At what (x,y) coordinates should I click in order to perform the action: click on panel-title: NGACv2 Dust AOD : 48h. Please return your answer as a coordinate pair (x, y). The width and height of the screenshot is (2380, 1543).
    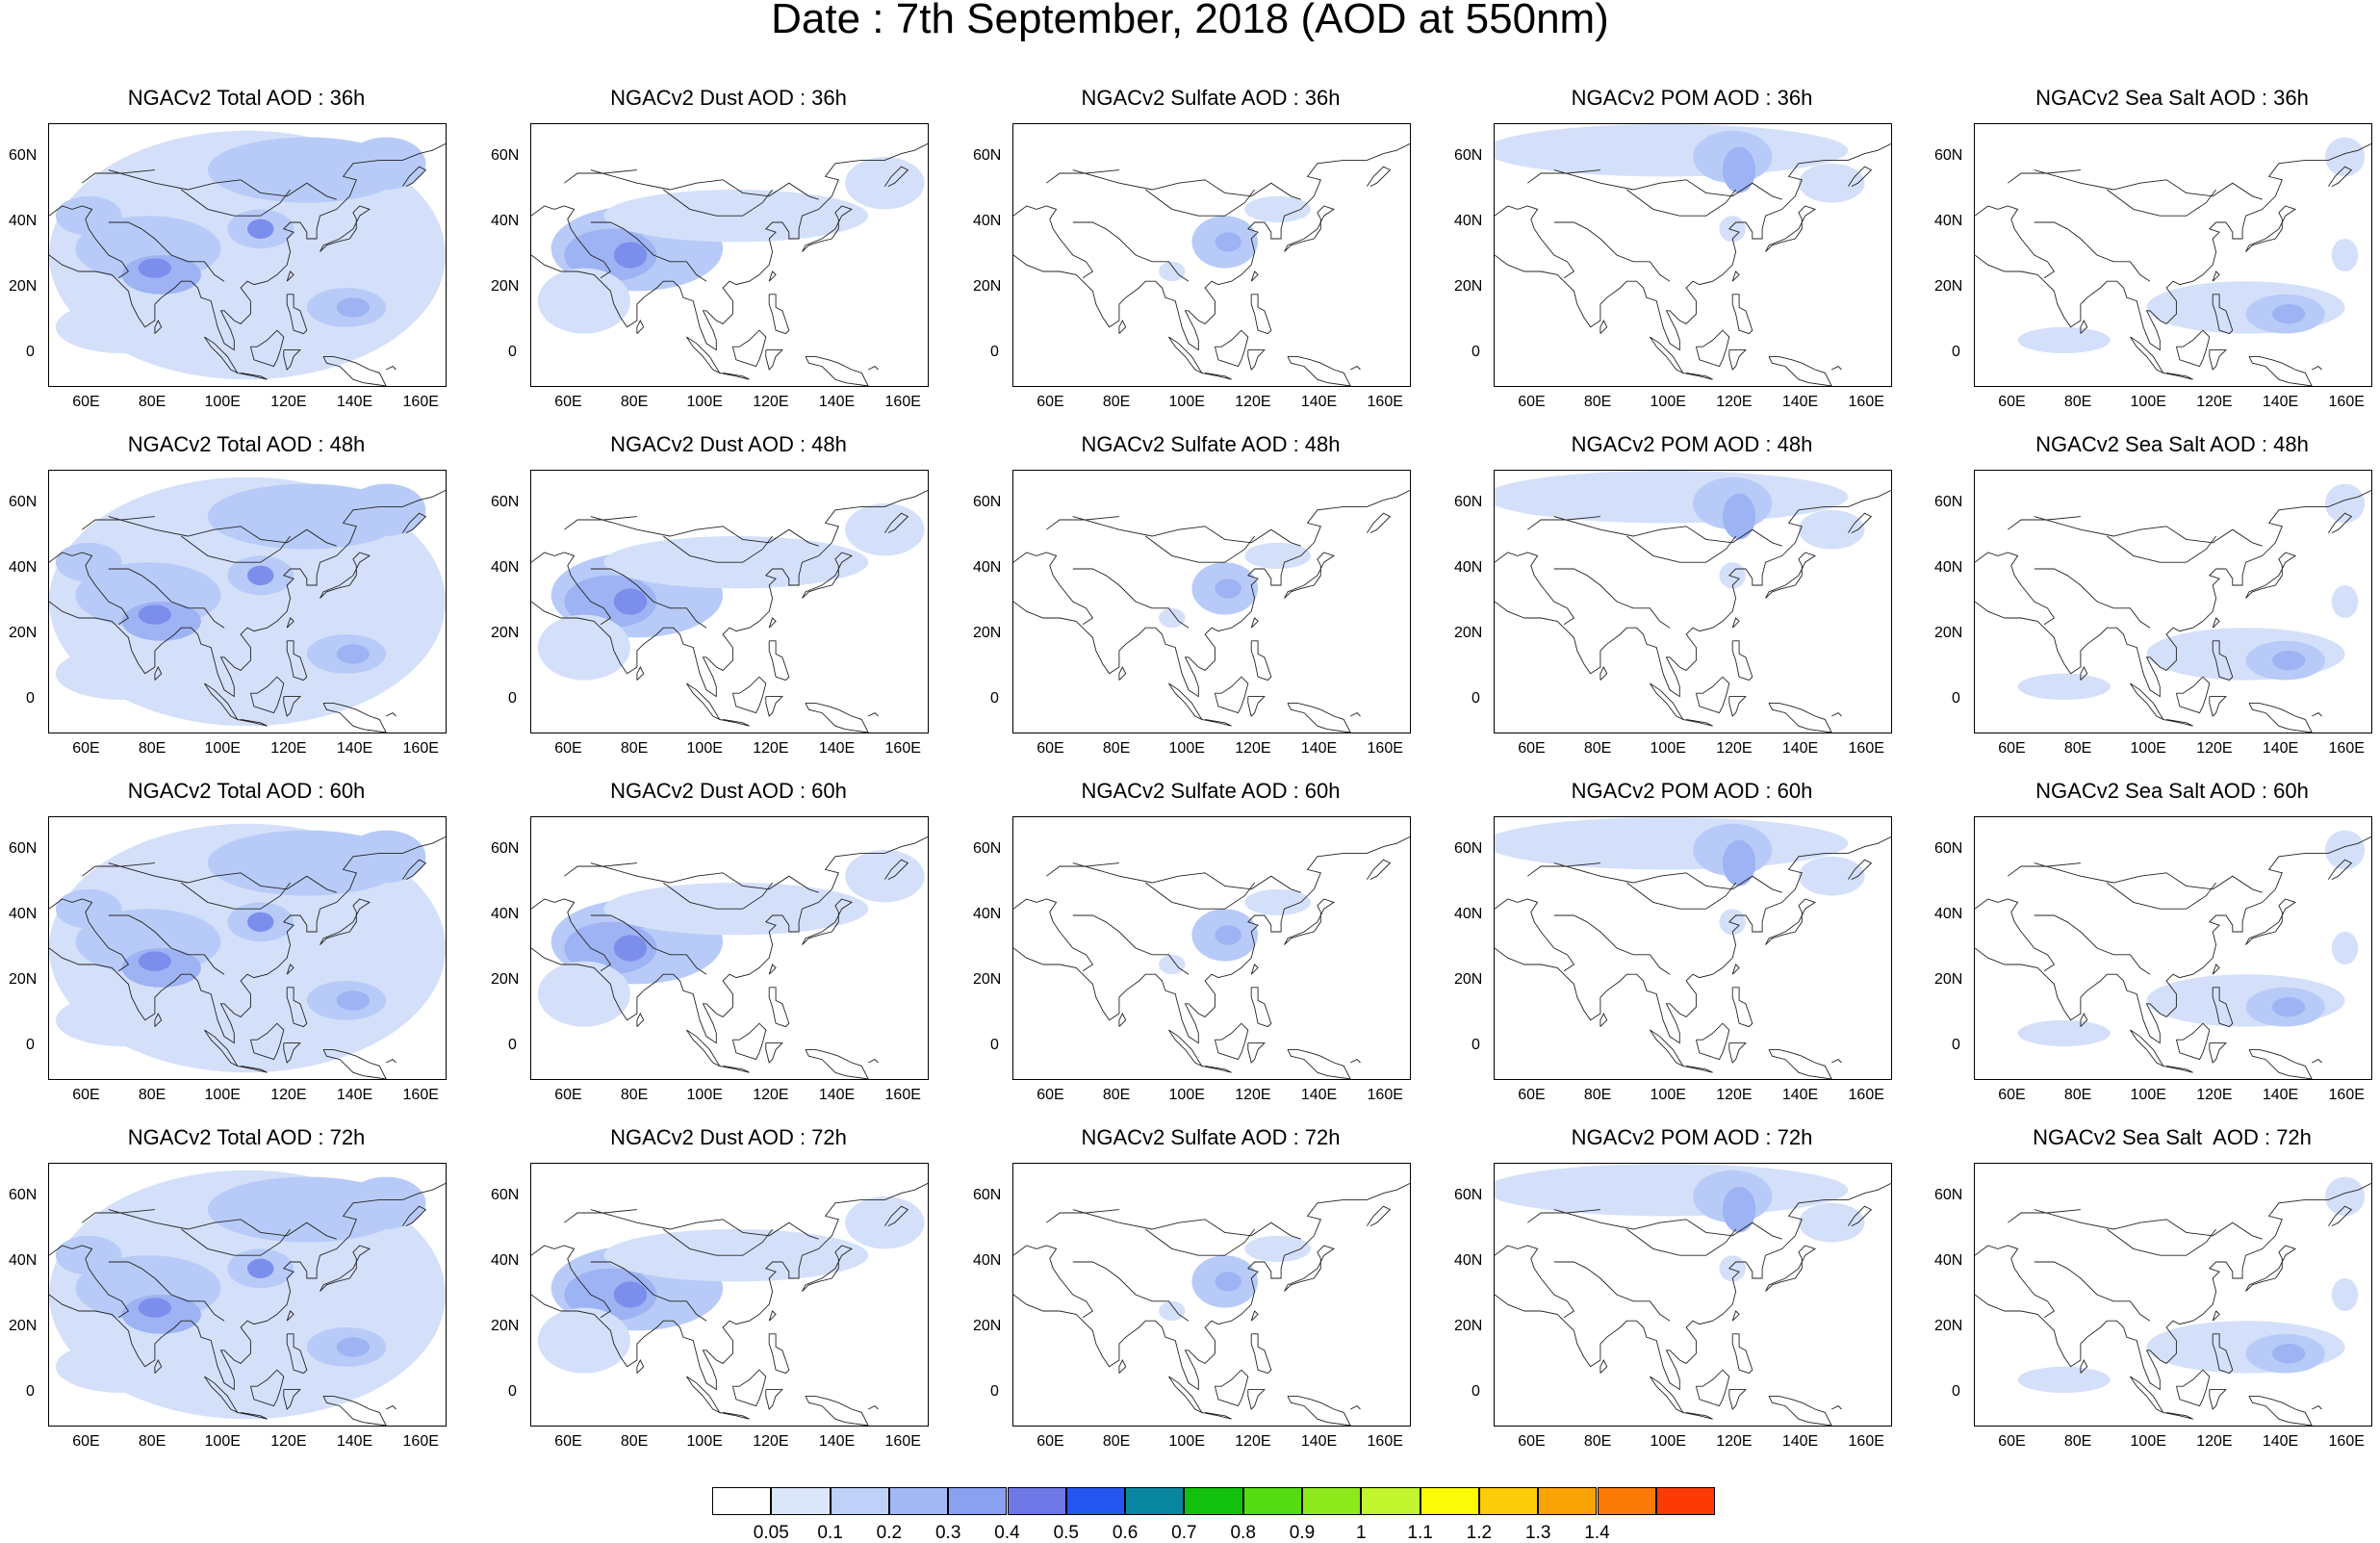
    Looking at the image, I should click on (729, 444).